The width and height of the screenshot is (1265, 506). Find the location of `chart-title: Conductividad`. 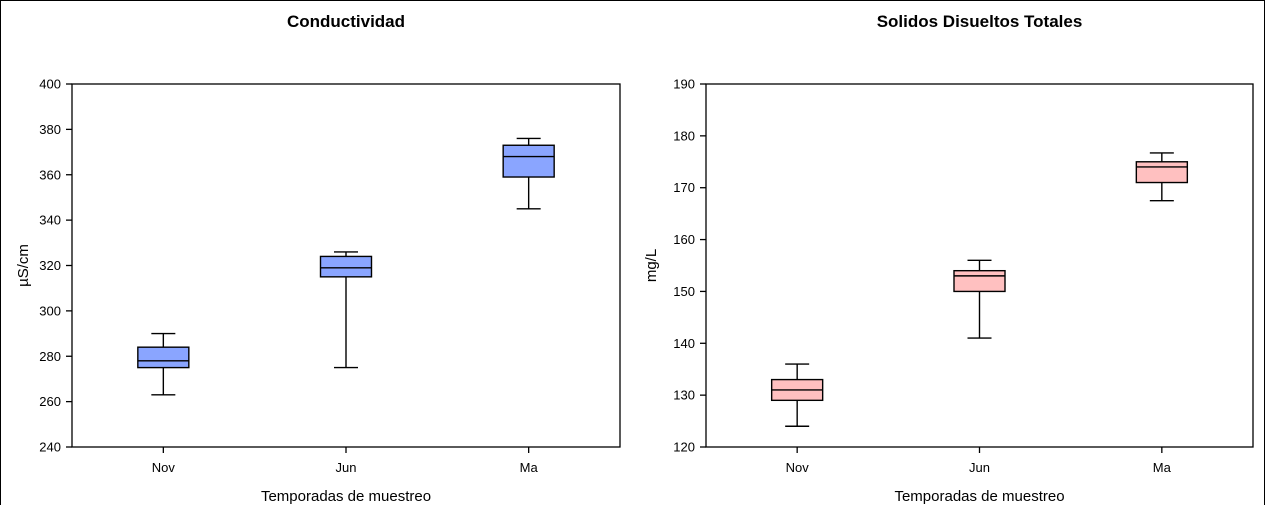

chart-title: Conductividad is located at coordinates (346, 21).